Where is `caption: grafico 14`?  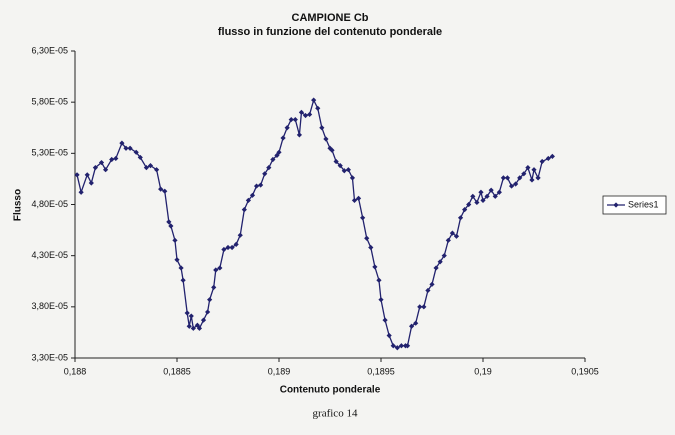
caption: grafico 14 is located at coordinates (335, 414).